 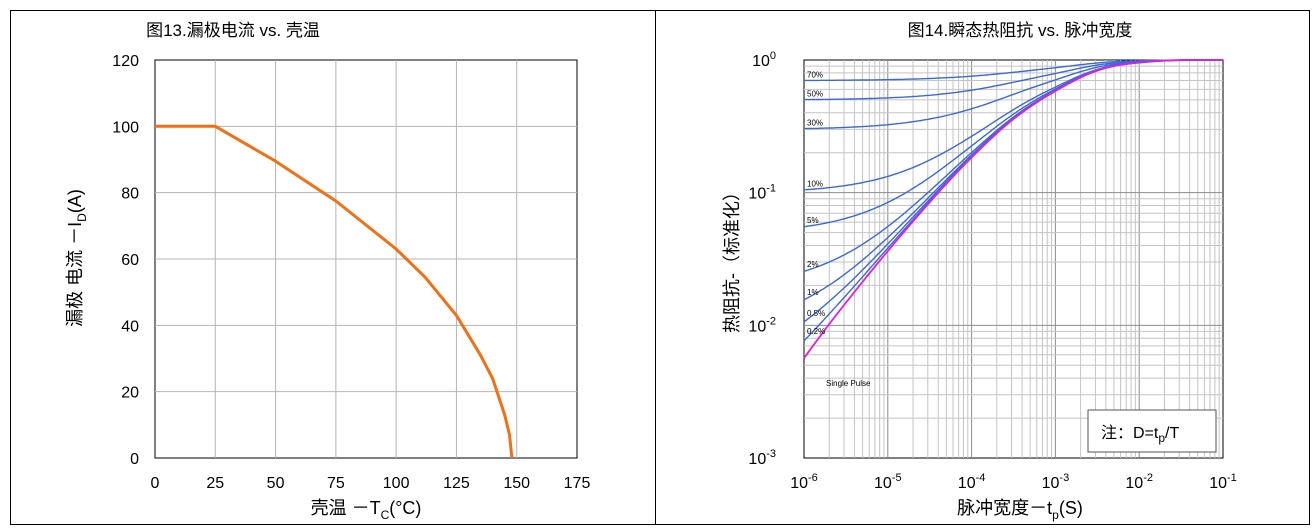 I want to click on y-tick-label: 10-1, so click(x=762, y=193).